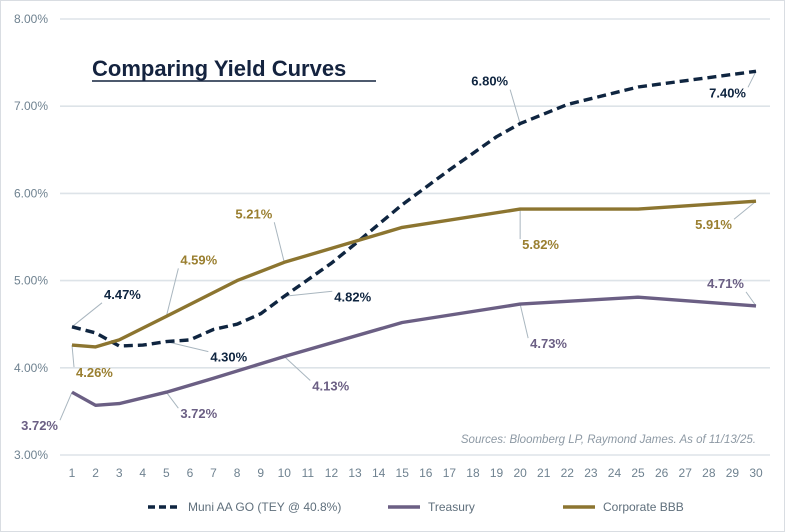  Describe the element at coordinates (119, 473) in the screenshot. I see `x-tick-label: 3` at that location.